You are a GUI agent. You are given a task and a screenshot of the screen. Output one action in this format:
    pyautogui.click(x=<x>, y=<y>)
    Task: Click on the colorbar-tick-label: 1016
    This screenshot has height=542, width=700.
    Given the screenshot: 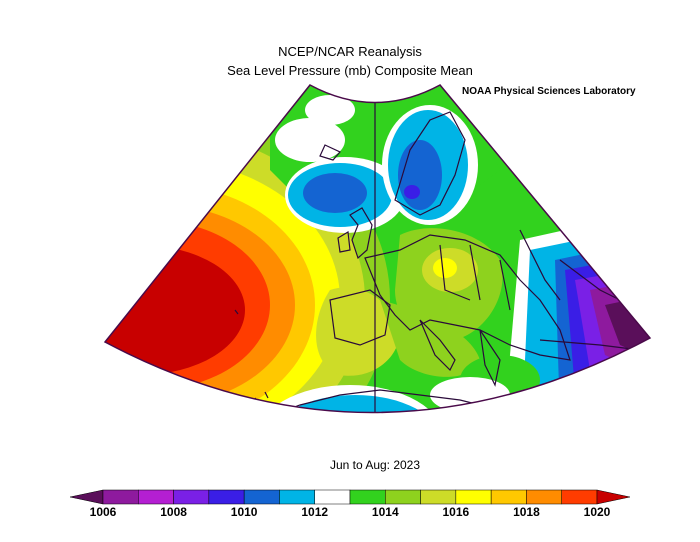 What is the action you would take?
    pyautogui.click(x=456, y=512)
    